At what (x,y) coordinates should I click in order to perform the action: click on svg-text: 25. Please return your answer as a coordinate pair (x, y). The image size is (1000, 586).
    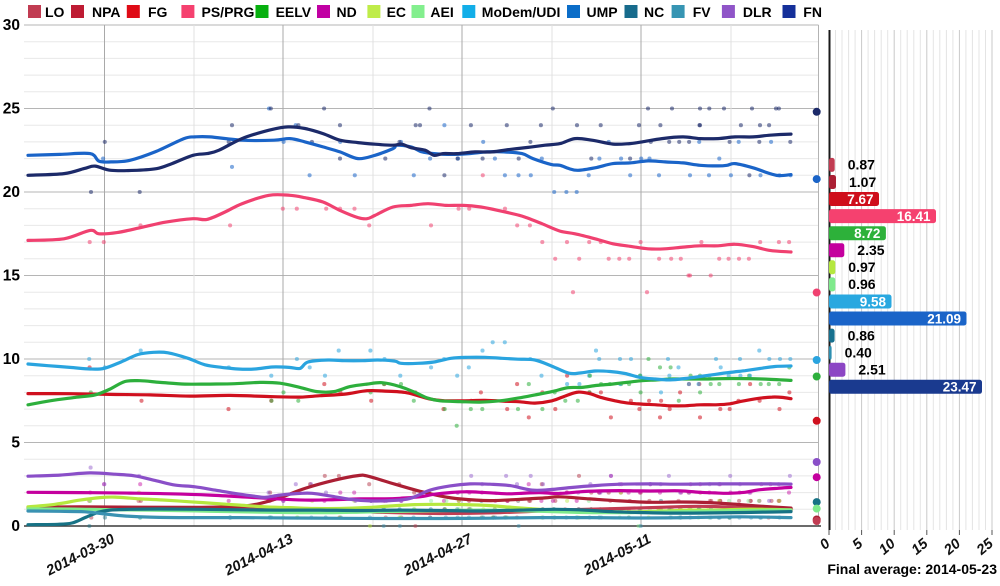
    Looking at the image, I should click on (12, 109).